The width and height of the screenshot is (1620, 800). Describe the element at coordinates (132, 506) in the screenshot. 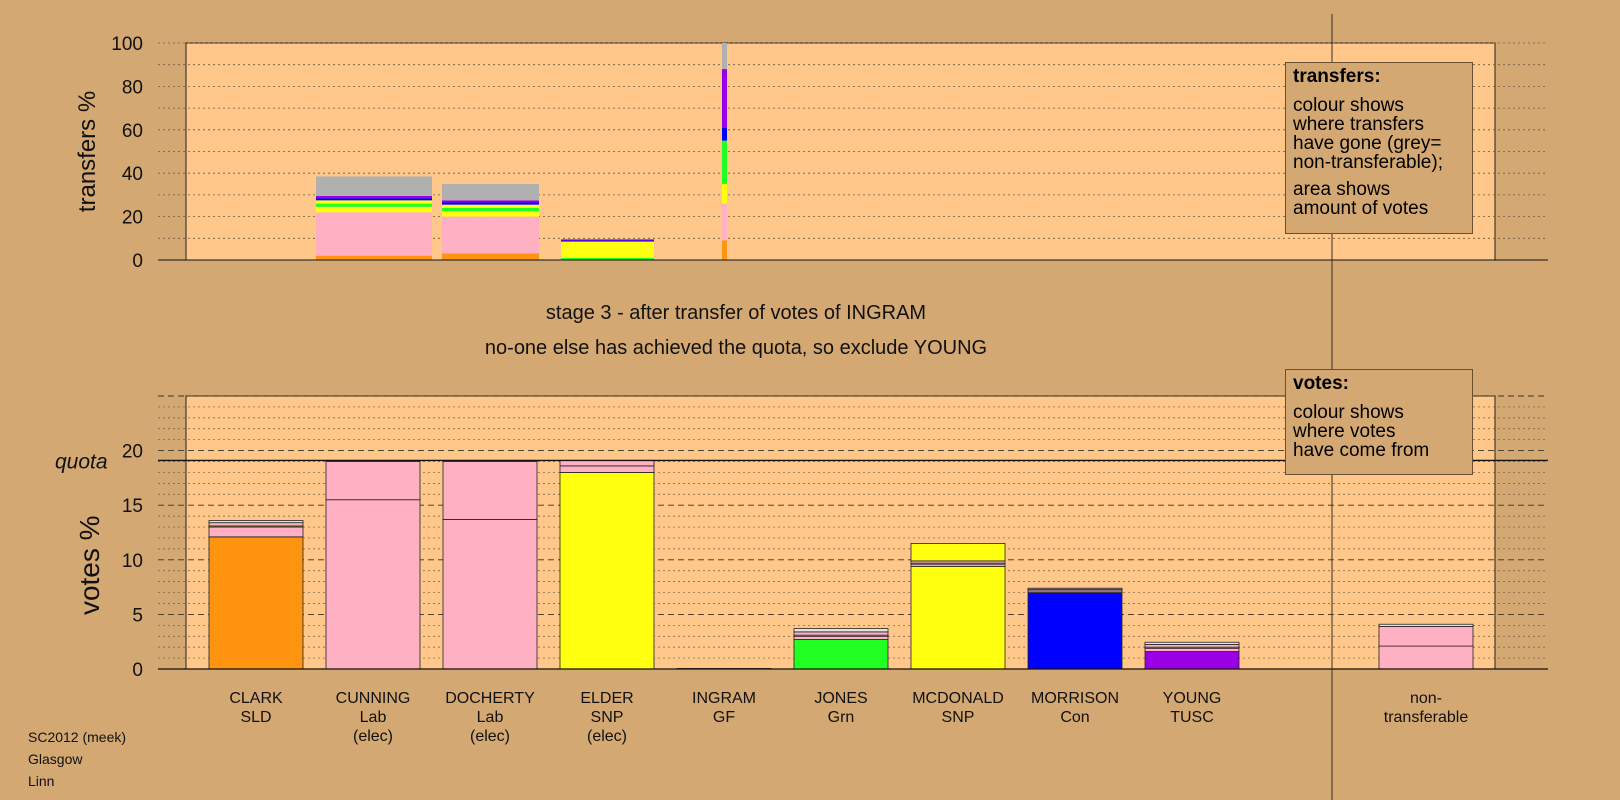

I see `votes-y-tick-label: 15` at that location.